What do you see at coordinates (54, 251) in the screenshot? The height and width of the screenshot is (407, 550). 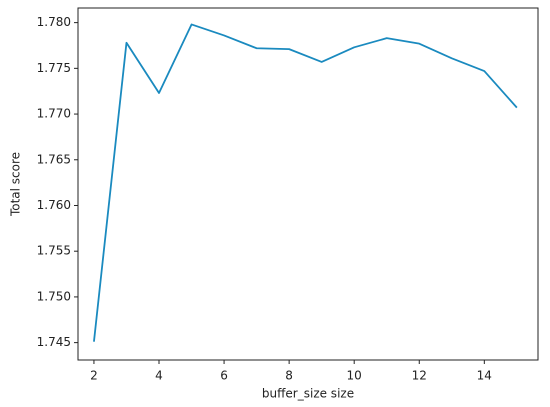 I see `y-tick-label: 1.755` at bounding box center [54, 251].